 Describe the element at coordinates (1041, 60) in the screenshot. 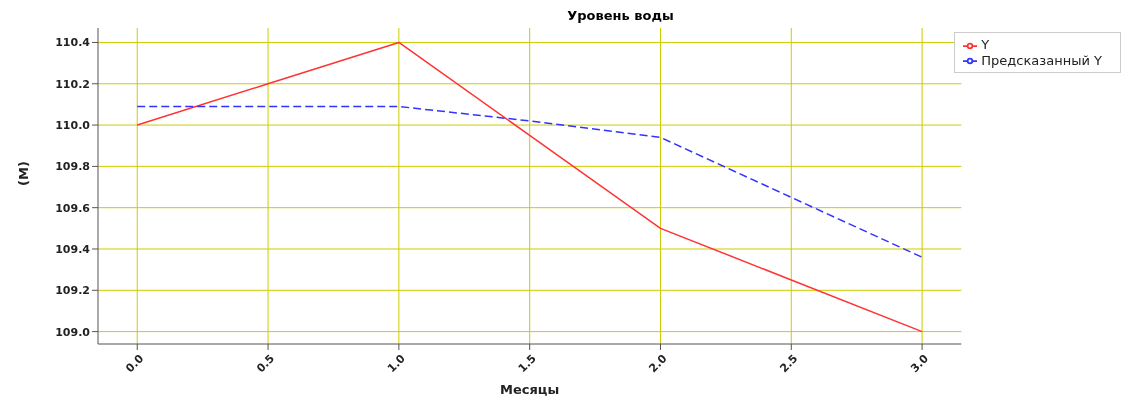

I see `legend-label: Предсказанный Y` at that location.